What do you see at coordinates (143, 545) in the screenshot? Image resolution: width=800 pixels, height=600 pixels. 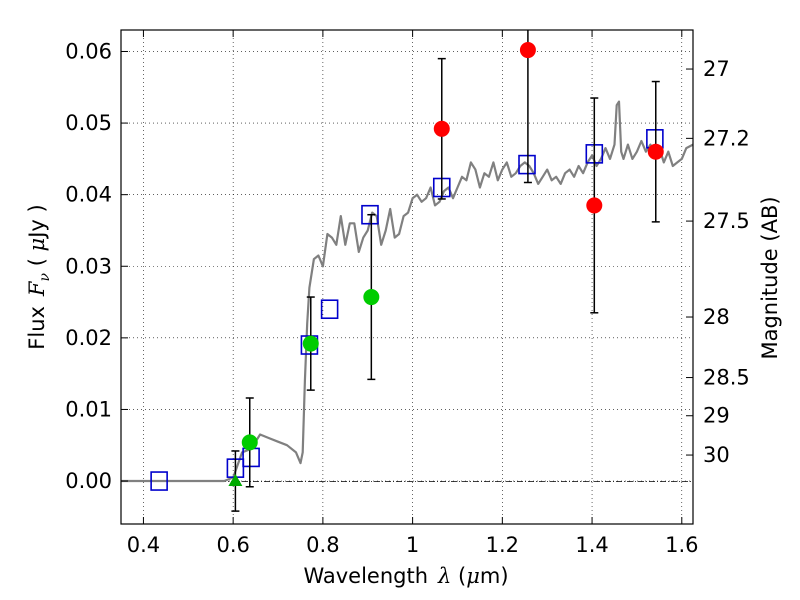 I see `x-tick-label: 0.4` at bounding box center [143, 545].